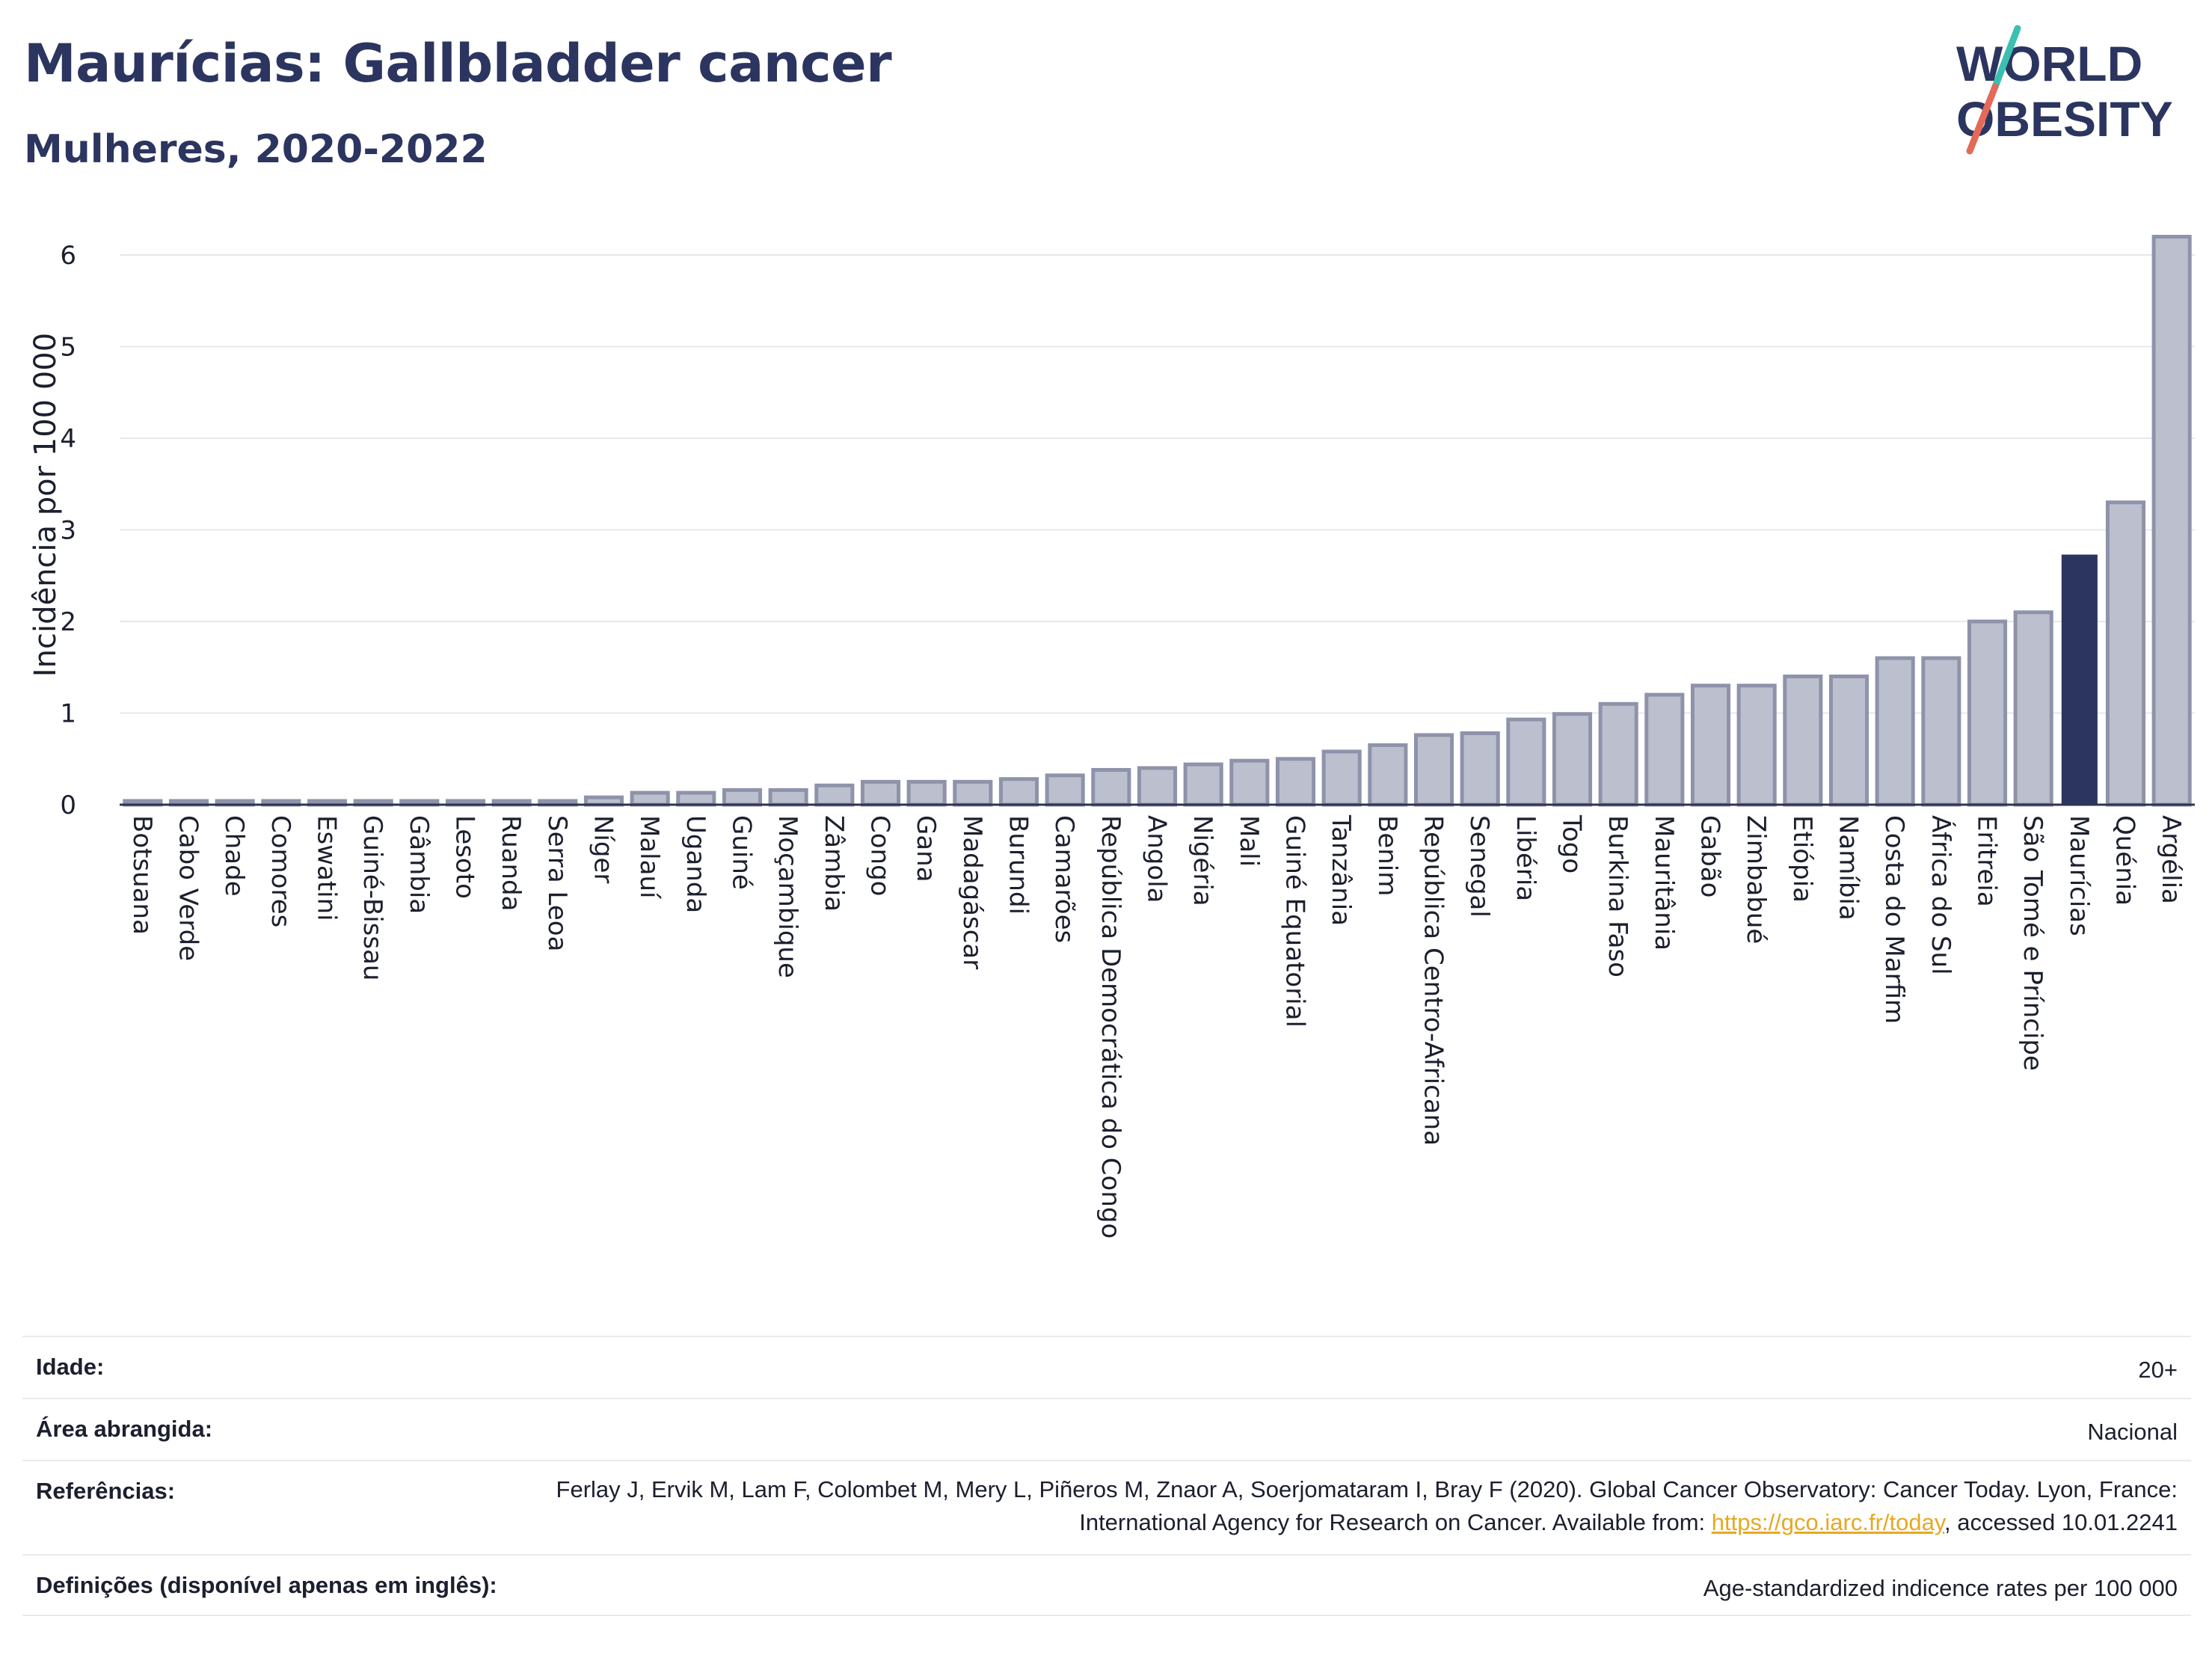  I want to click on x-tick-label: São Tomé e Príncipe, so click(2032, 943).